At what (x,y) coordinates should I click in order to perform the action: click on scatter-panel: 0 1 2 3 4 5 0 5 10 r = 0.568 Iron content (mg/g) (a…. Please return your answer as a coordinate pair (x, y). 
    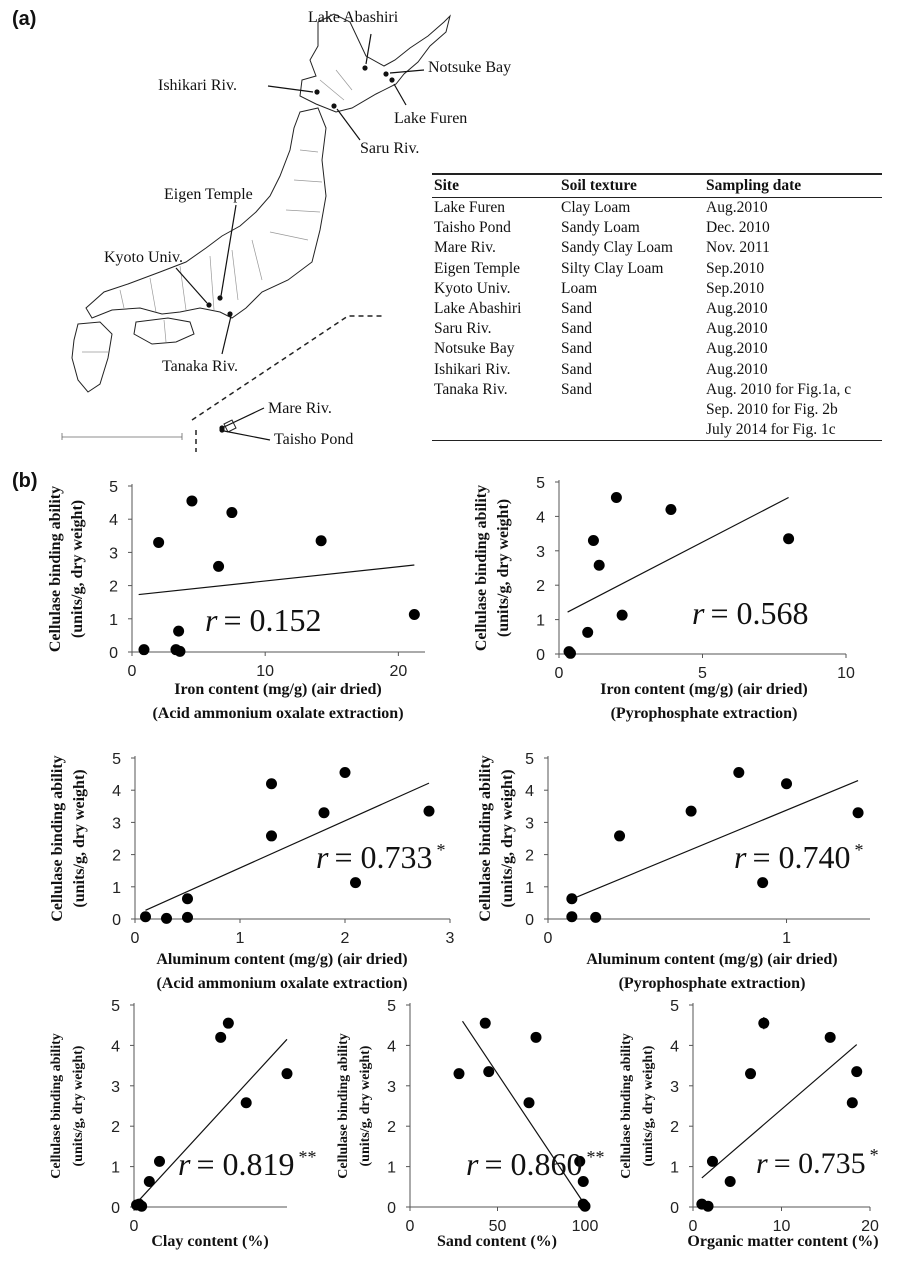
    Looking at the image, I should click on (664, 598).